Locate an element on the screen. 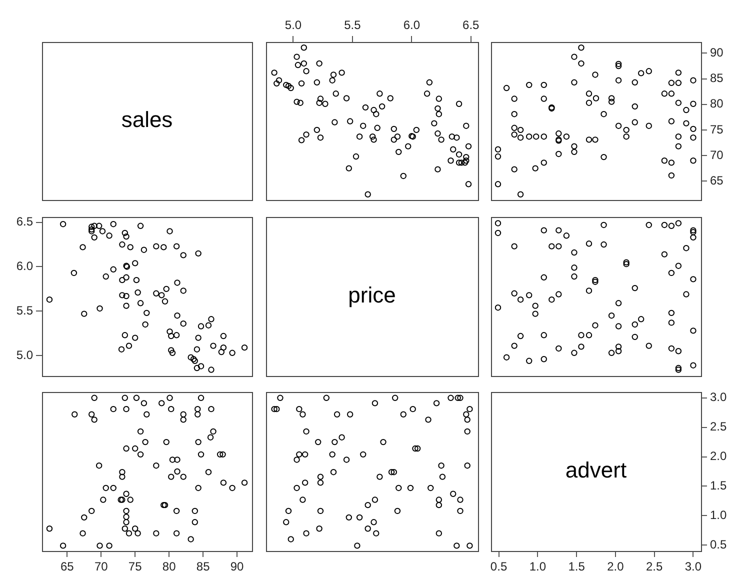  x-tick-label: 1.0 is located at coordinates (537, 567).